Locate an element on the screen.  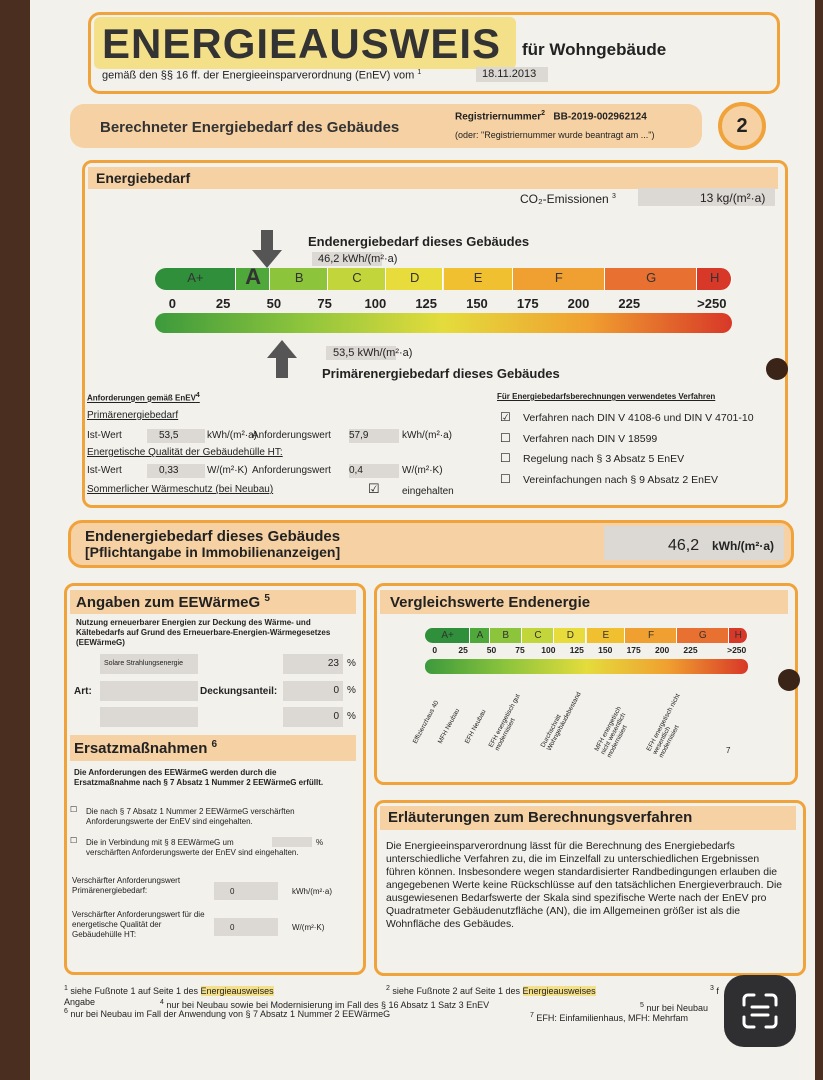
section-title: Berechneter Energiebedarf des Gebäudes is located at coordinates (250, 127).